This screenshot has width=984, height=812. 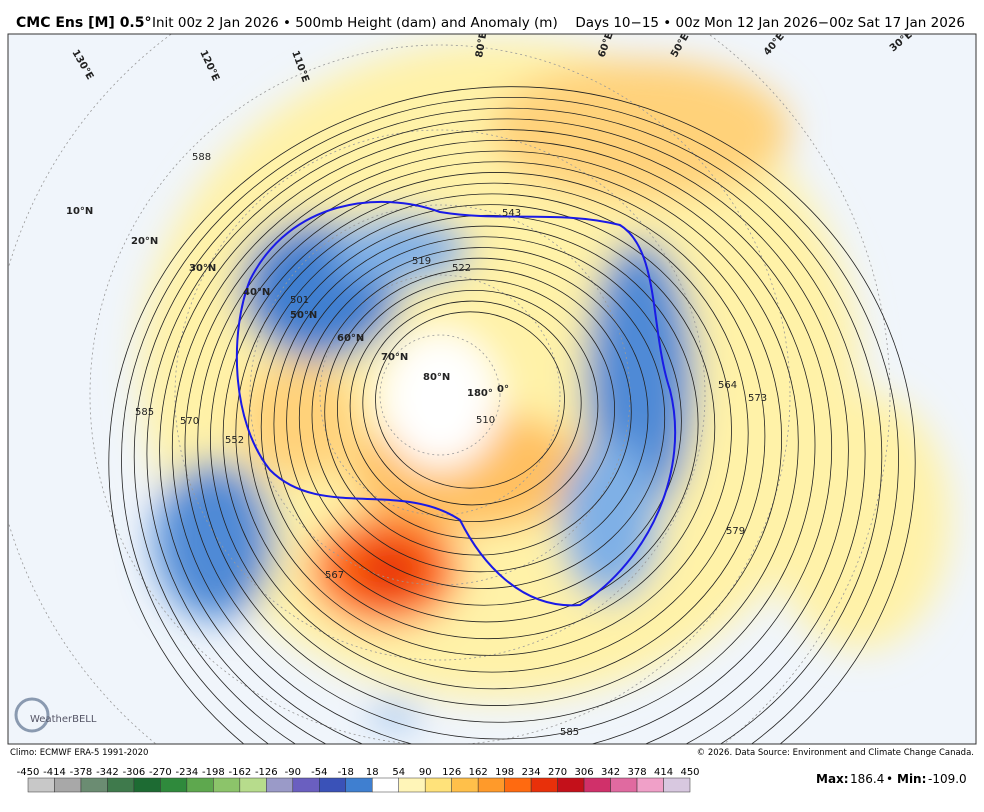 I want to click on longitude-label: 80°E, so click(x=481, y=44).